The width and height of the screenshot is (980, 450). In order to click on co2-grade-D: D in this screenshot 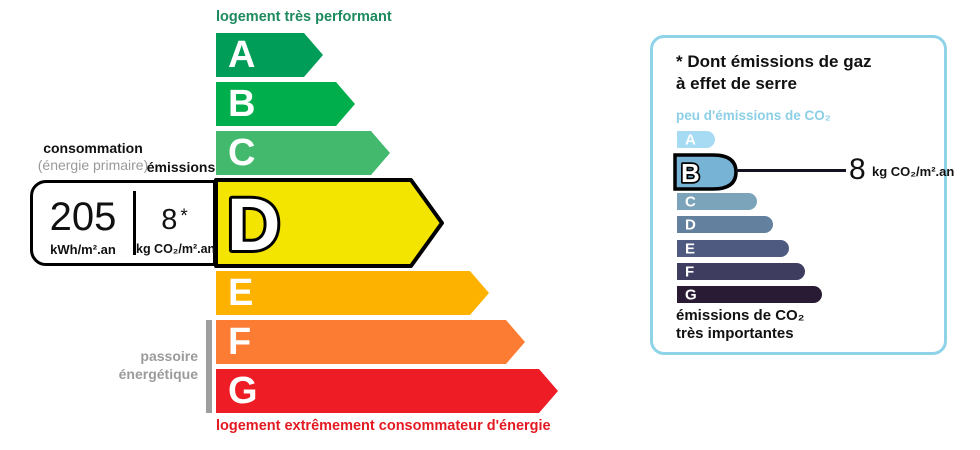, I will do `click(725, 224)`.